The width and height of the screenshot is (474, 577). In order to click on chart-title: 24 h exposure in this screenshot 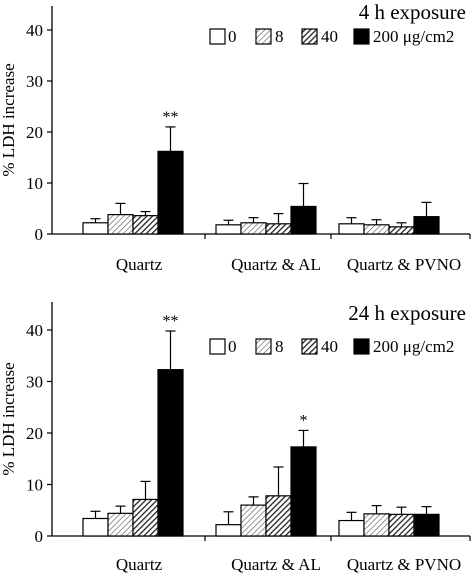, I will do `click(407, 313)`.